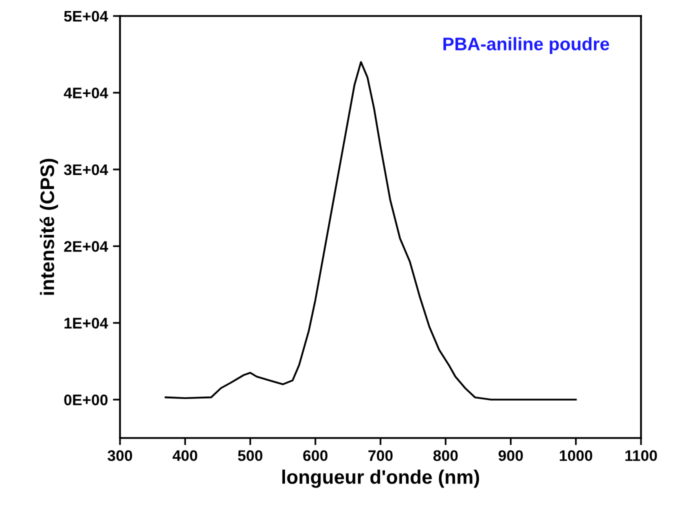 The width and height of the screenshot is (674, 509). Describe the element at coordinates (86, 323) in the screenshot. I see `y-tick-label: 1E+04` at that location.